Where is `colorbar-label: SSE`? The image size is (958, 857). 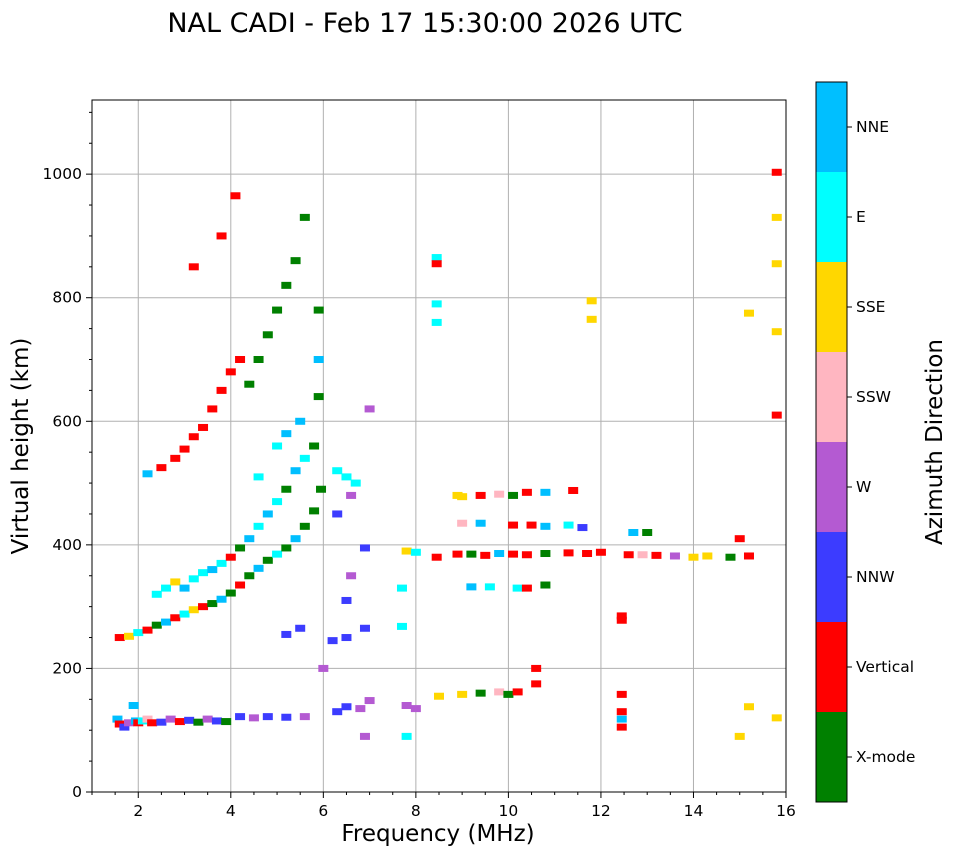
colorbar-label: SSE is located at coordinates (870, 307).